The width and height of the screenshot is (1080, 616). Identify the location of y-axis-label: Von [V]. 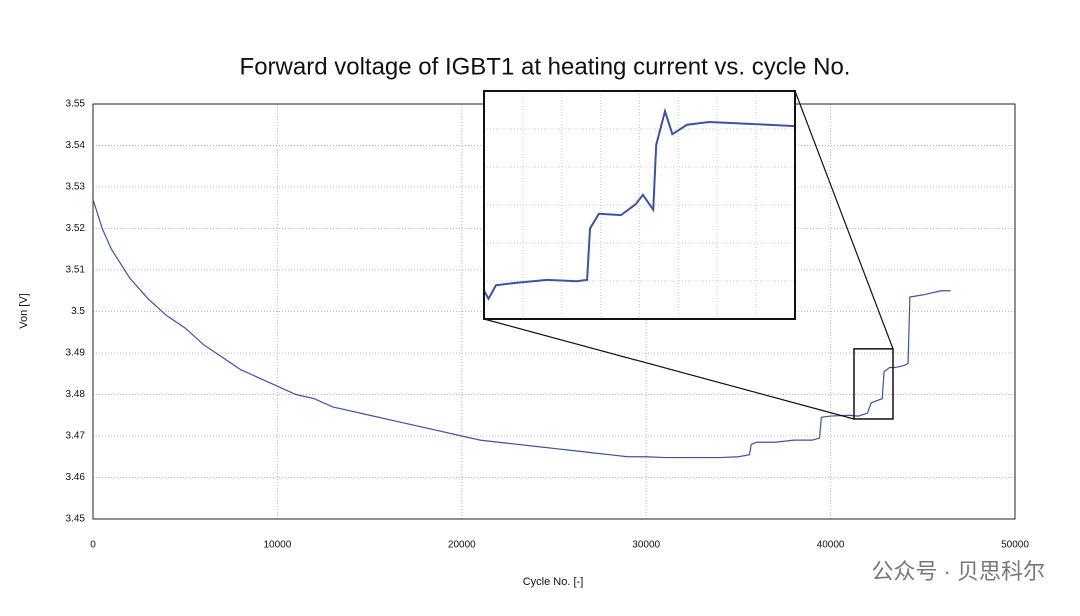
(24, 310).